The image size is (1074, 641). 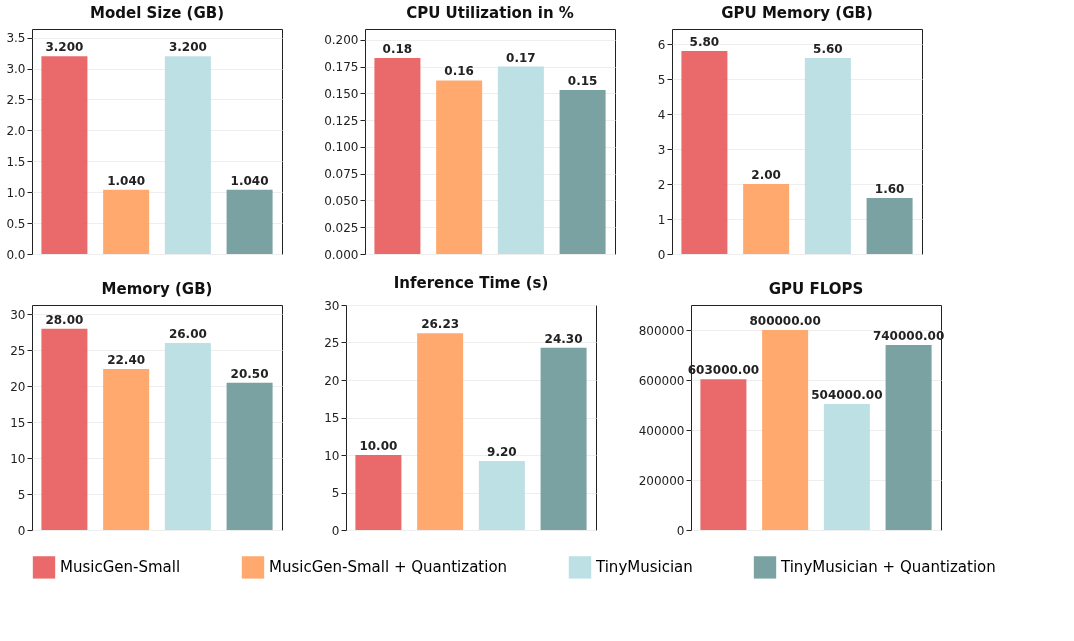 I want to click on data-label: 20.50, so click(x=249, y=373).